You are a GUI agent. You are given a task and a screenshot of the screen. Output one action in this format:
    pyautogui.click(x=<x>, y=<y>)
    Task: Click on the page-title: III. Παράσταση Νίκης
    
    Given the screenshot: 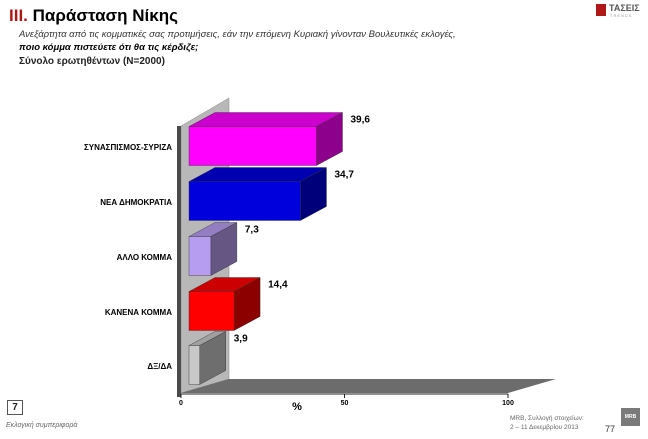 What is the action you would take?
    pyautogui.click(x=93, y=16)
    